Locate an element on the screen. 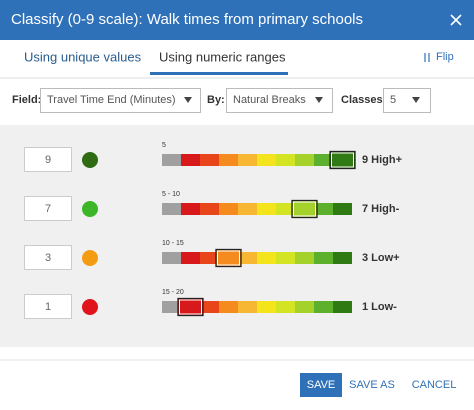 This screenshot has width=474, height=410. class-label: 3 Low+ is located at coordinates (381, 258).